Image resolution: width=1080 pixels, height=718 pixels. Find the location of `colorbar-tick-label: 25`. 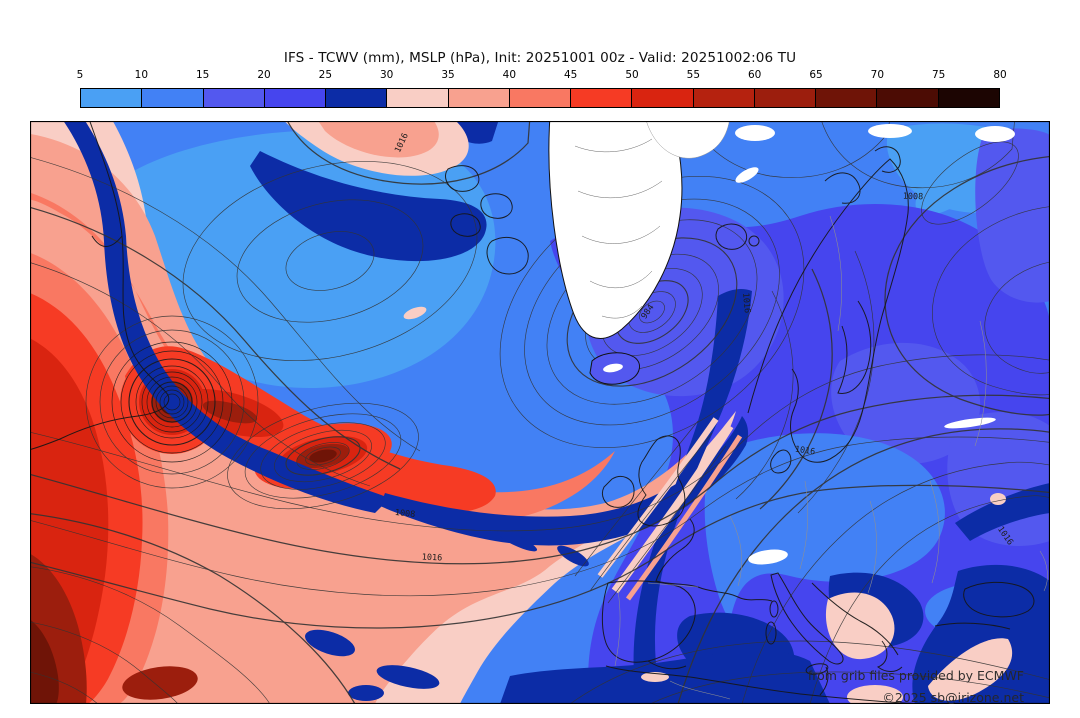

colorbar-tick-label: 25 is located at coordinates (325, 75).